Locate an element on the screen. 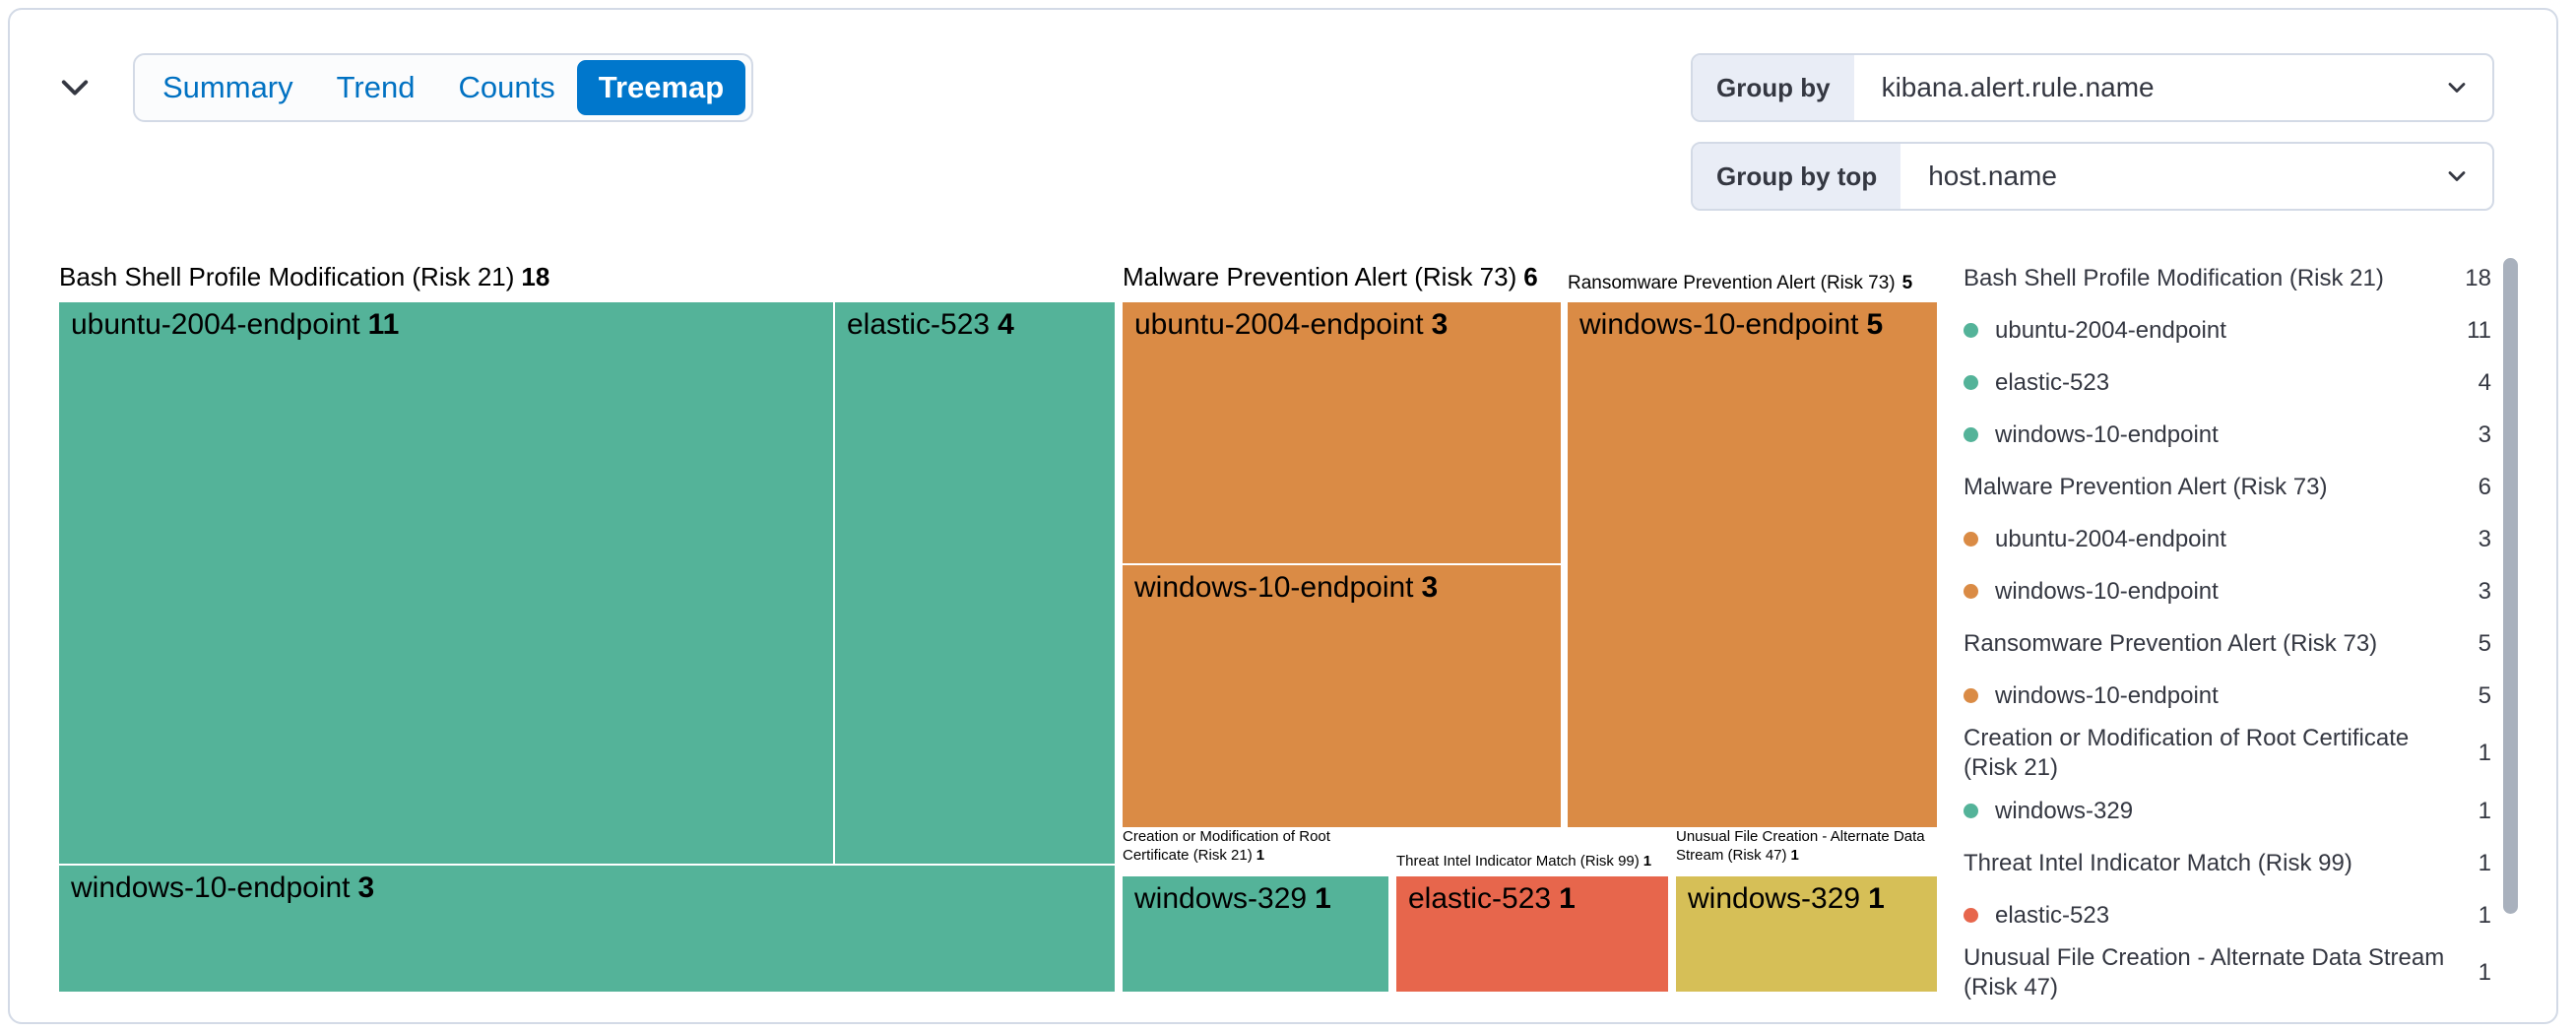  collapse-section-button is located at coordinates (75, 88).